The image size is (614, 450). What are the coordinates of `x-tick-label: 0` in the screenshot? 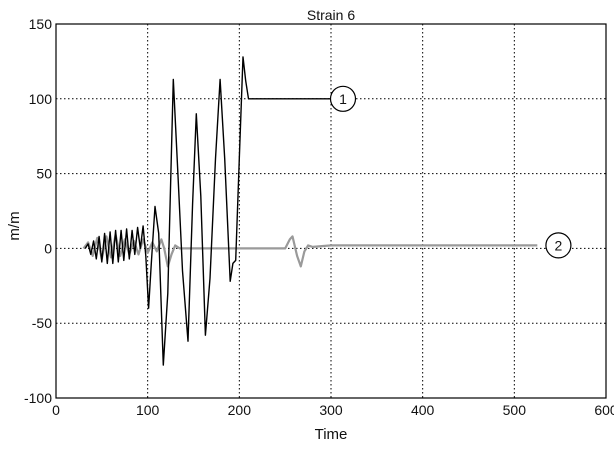 It's located at (56, 410).